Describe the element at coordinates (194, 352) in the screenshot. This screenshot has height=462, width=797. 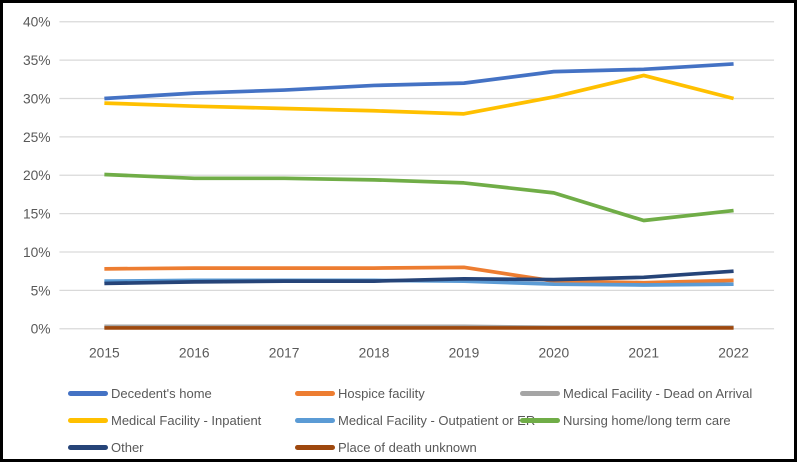
I see `x-tick-label: 2016` at that location.